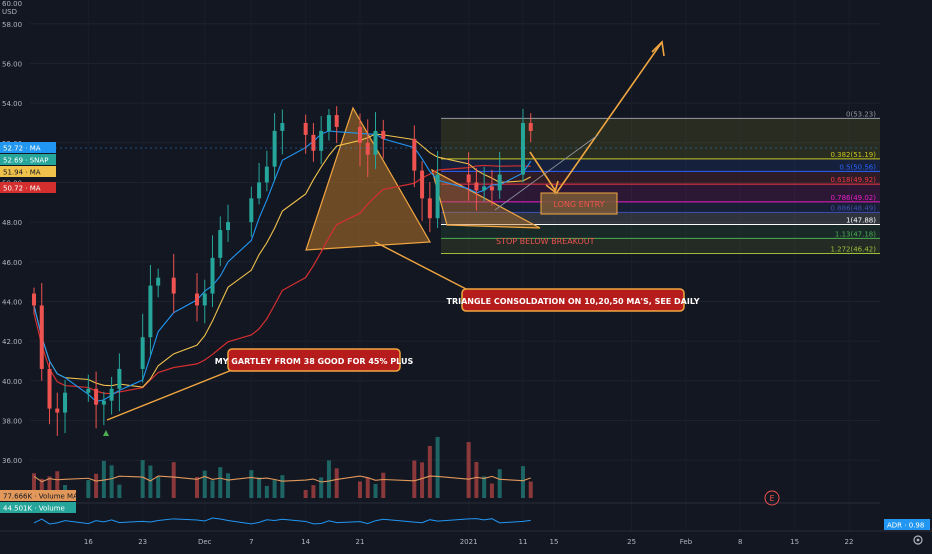 The width and height of the screenshot is (932, 554). I want to click on price-tick-label: 58.00, so click(12, 25).